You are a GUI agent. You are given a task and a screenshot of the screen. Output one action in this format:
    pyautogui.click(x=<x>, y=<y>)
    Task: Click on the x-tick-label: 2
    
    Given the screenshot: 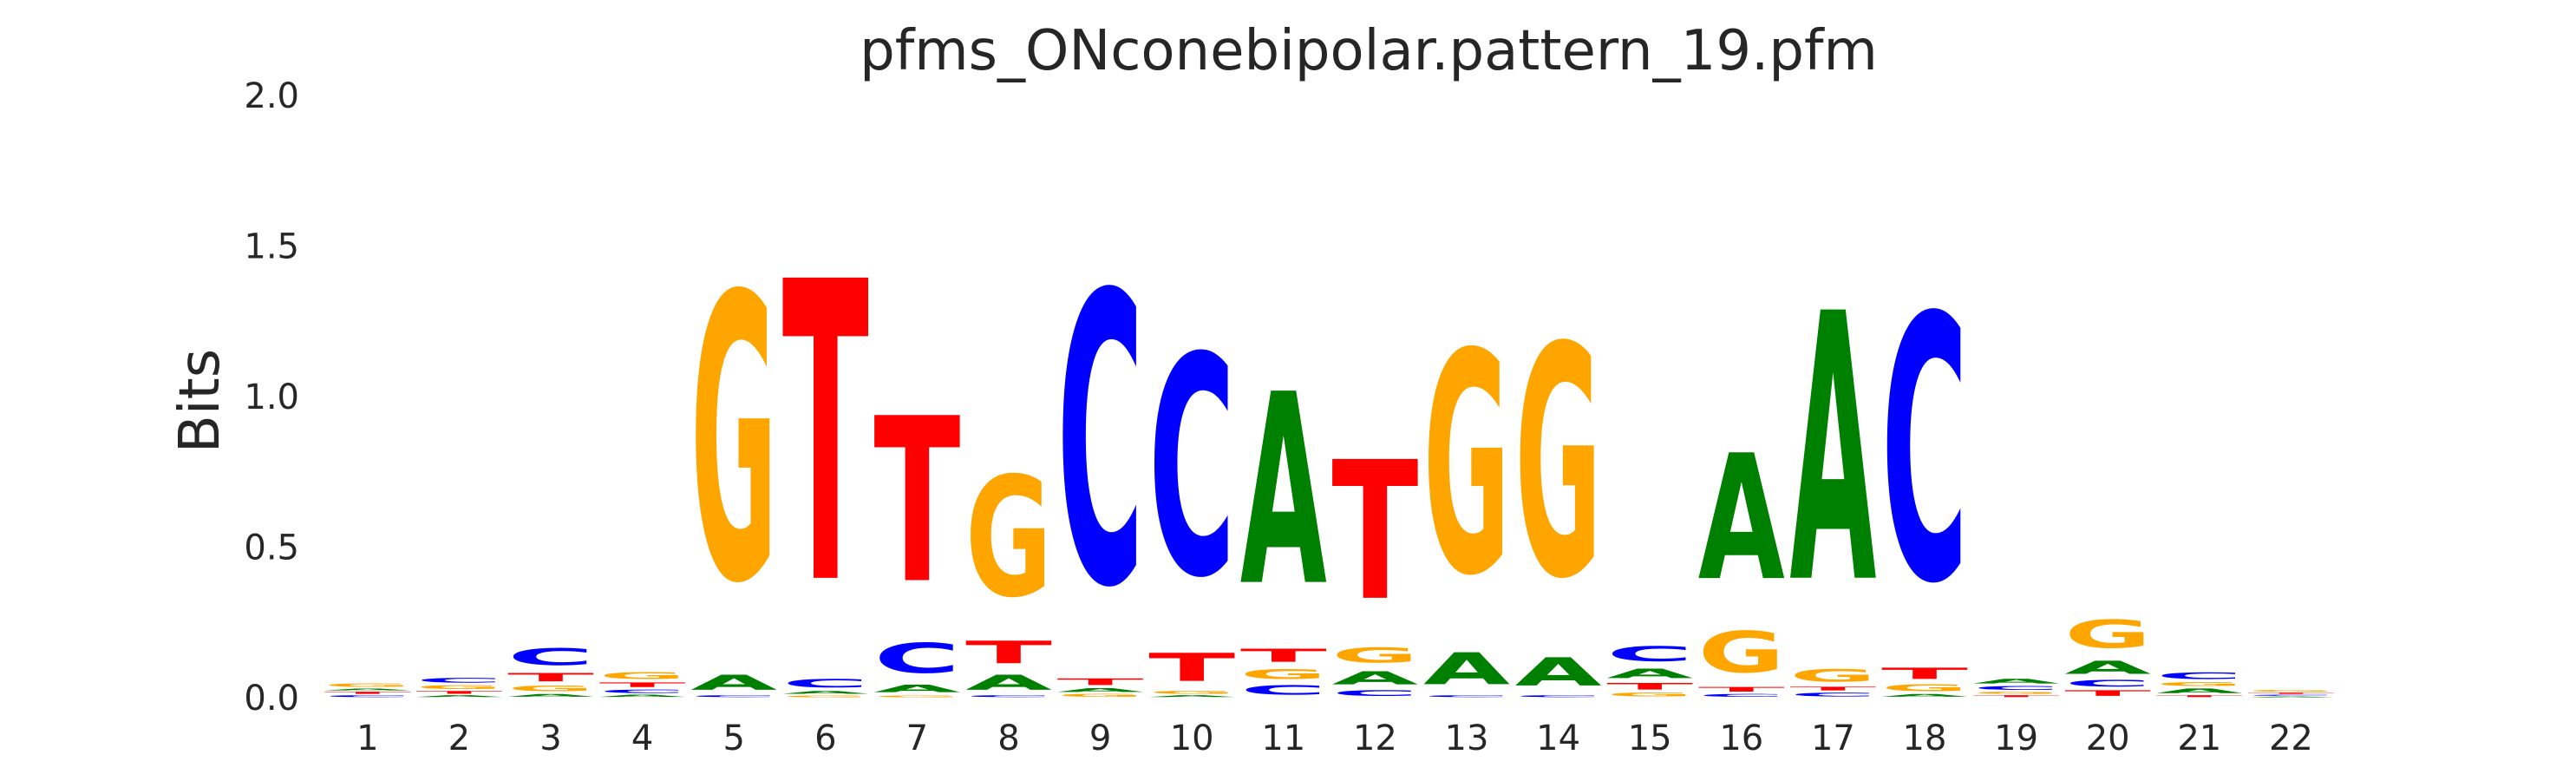 What is the action you would take?
    pyautogui.click(x=459, y=738)
    